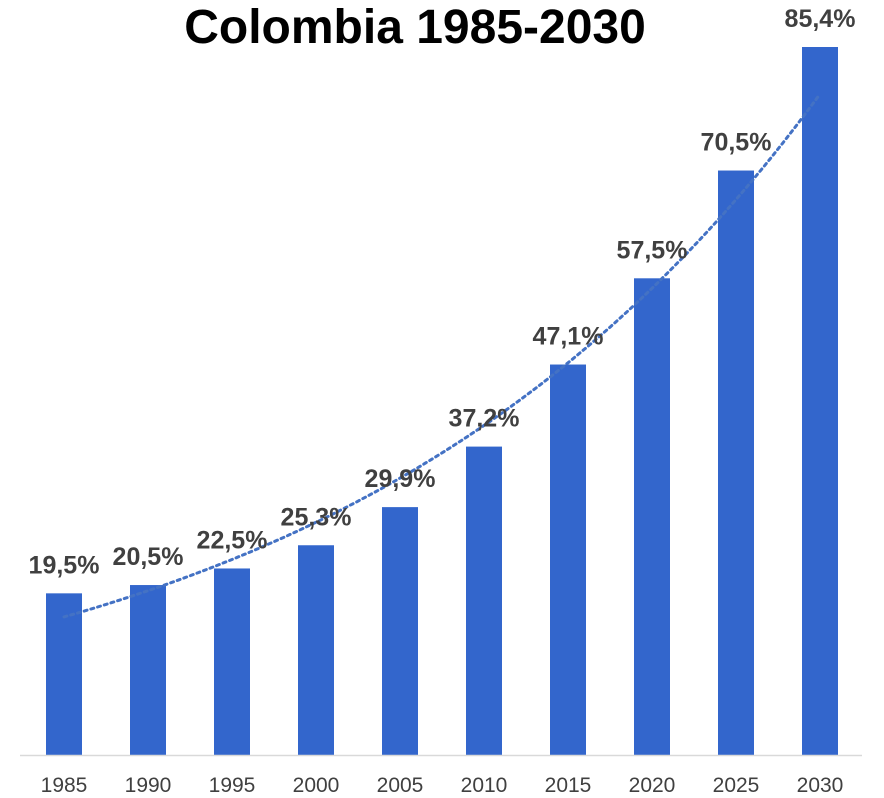 This screenshot has height=798, width=884. What do you see at coordinates (400, 785) in the screenshot?
I see `x-tick-2005: 2005` at bounding box center [400, 785].